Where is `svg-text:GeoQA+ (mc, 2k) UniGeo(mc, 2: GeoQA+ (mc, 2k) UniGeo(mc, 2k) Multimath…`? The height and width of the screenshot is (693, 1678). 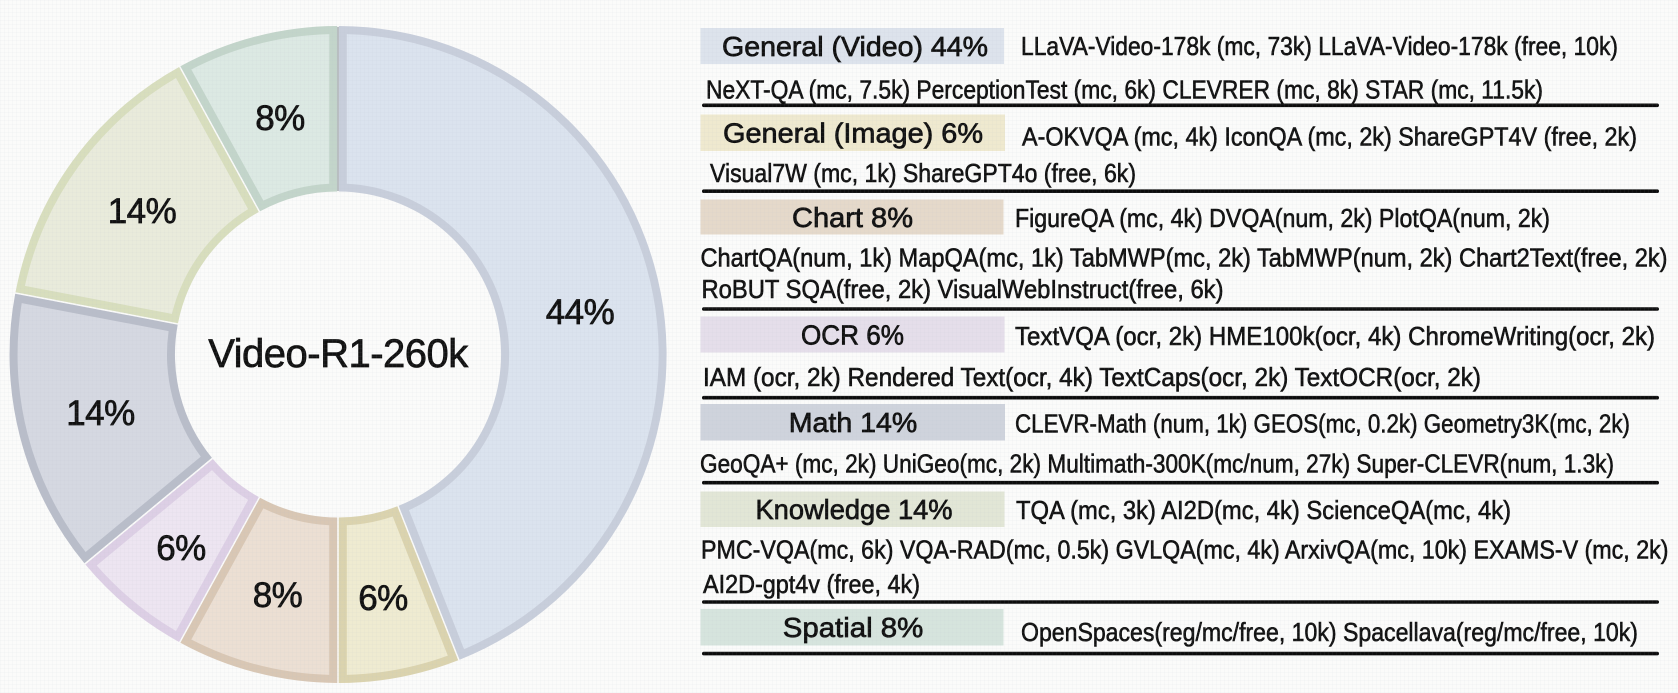
svg-text:GeoQA+ (mc, 2k) UniGeo(mc, 2: GeoQA+ (mc, 2k) UniGeo(mc, 2k) Multimath… is located at coordinates (1157, 463).